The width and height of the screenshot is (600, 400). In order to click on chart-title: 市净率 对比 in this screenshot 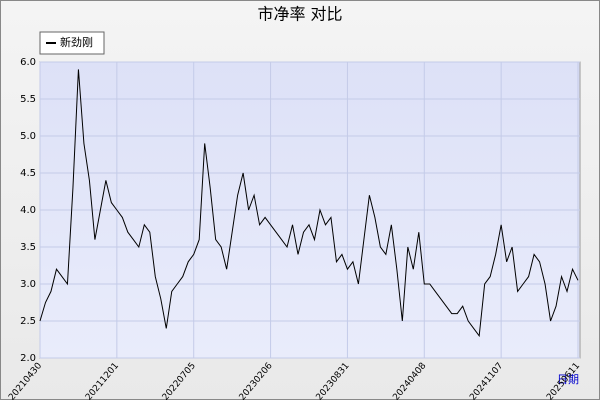, I will do `click(299, 14)`.